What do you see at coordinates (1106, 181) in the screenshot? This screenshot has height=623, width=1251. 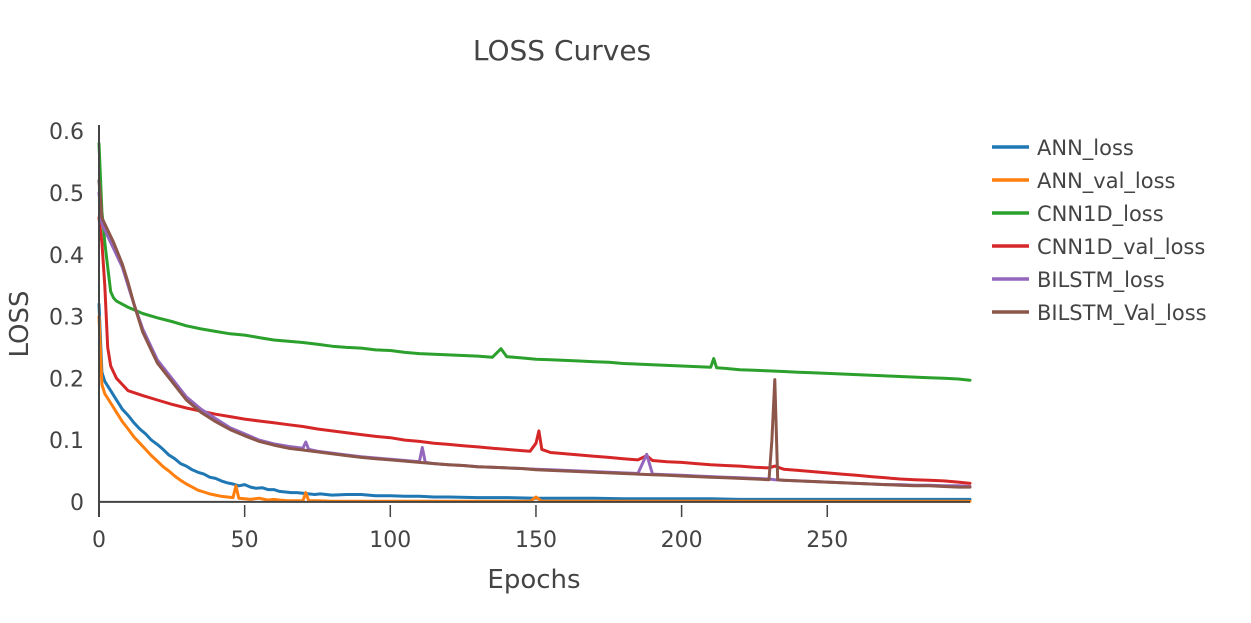 I see `legend-label: ANN_val_loss` at bounding box center [1106, 181].